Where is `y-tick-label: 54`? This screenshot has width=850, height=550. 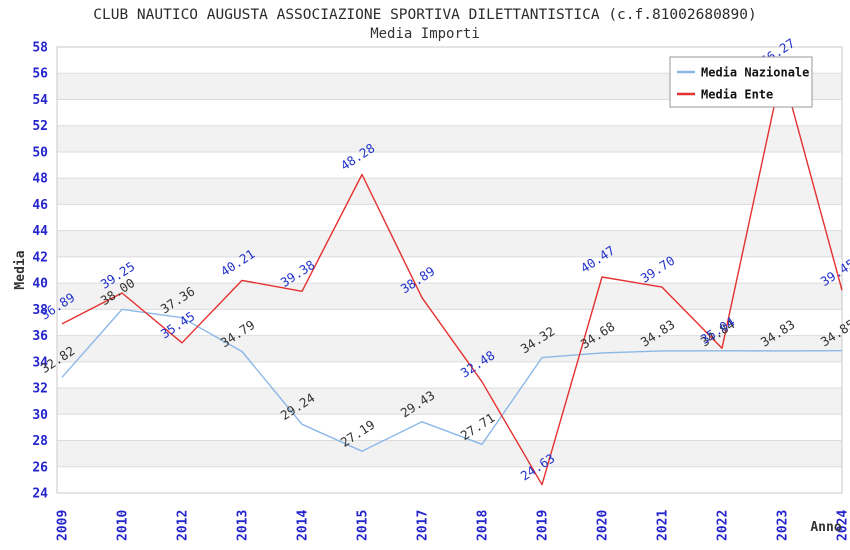 y-tick-label: 54 is located at coordinates (40, 100).